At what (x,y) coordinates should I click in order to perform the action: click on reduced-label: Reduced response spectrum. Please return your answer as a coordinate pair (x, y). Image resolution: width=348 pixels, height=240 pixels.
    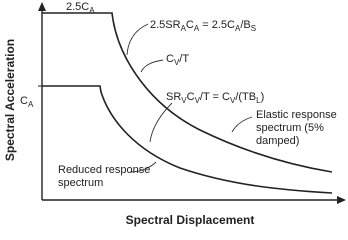
    Looking at the image, I should click on (104, 176).